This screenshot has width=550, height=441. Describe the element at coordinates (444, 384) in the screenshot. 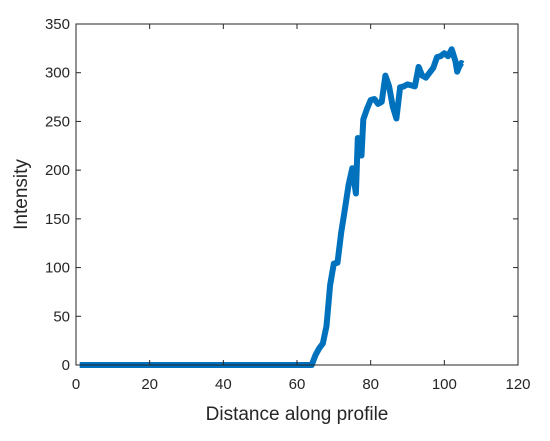

I see `x-tick-label: 100` at that location.